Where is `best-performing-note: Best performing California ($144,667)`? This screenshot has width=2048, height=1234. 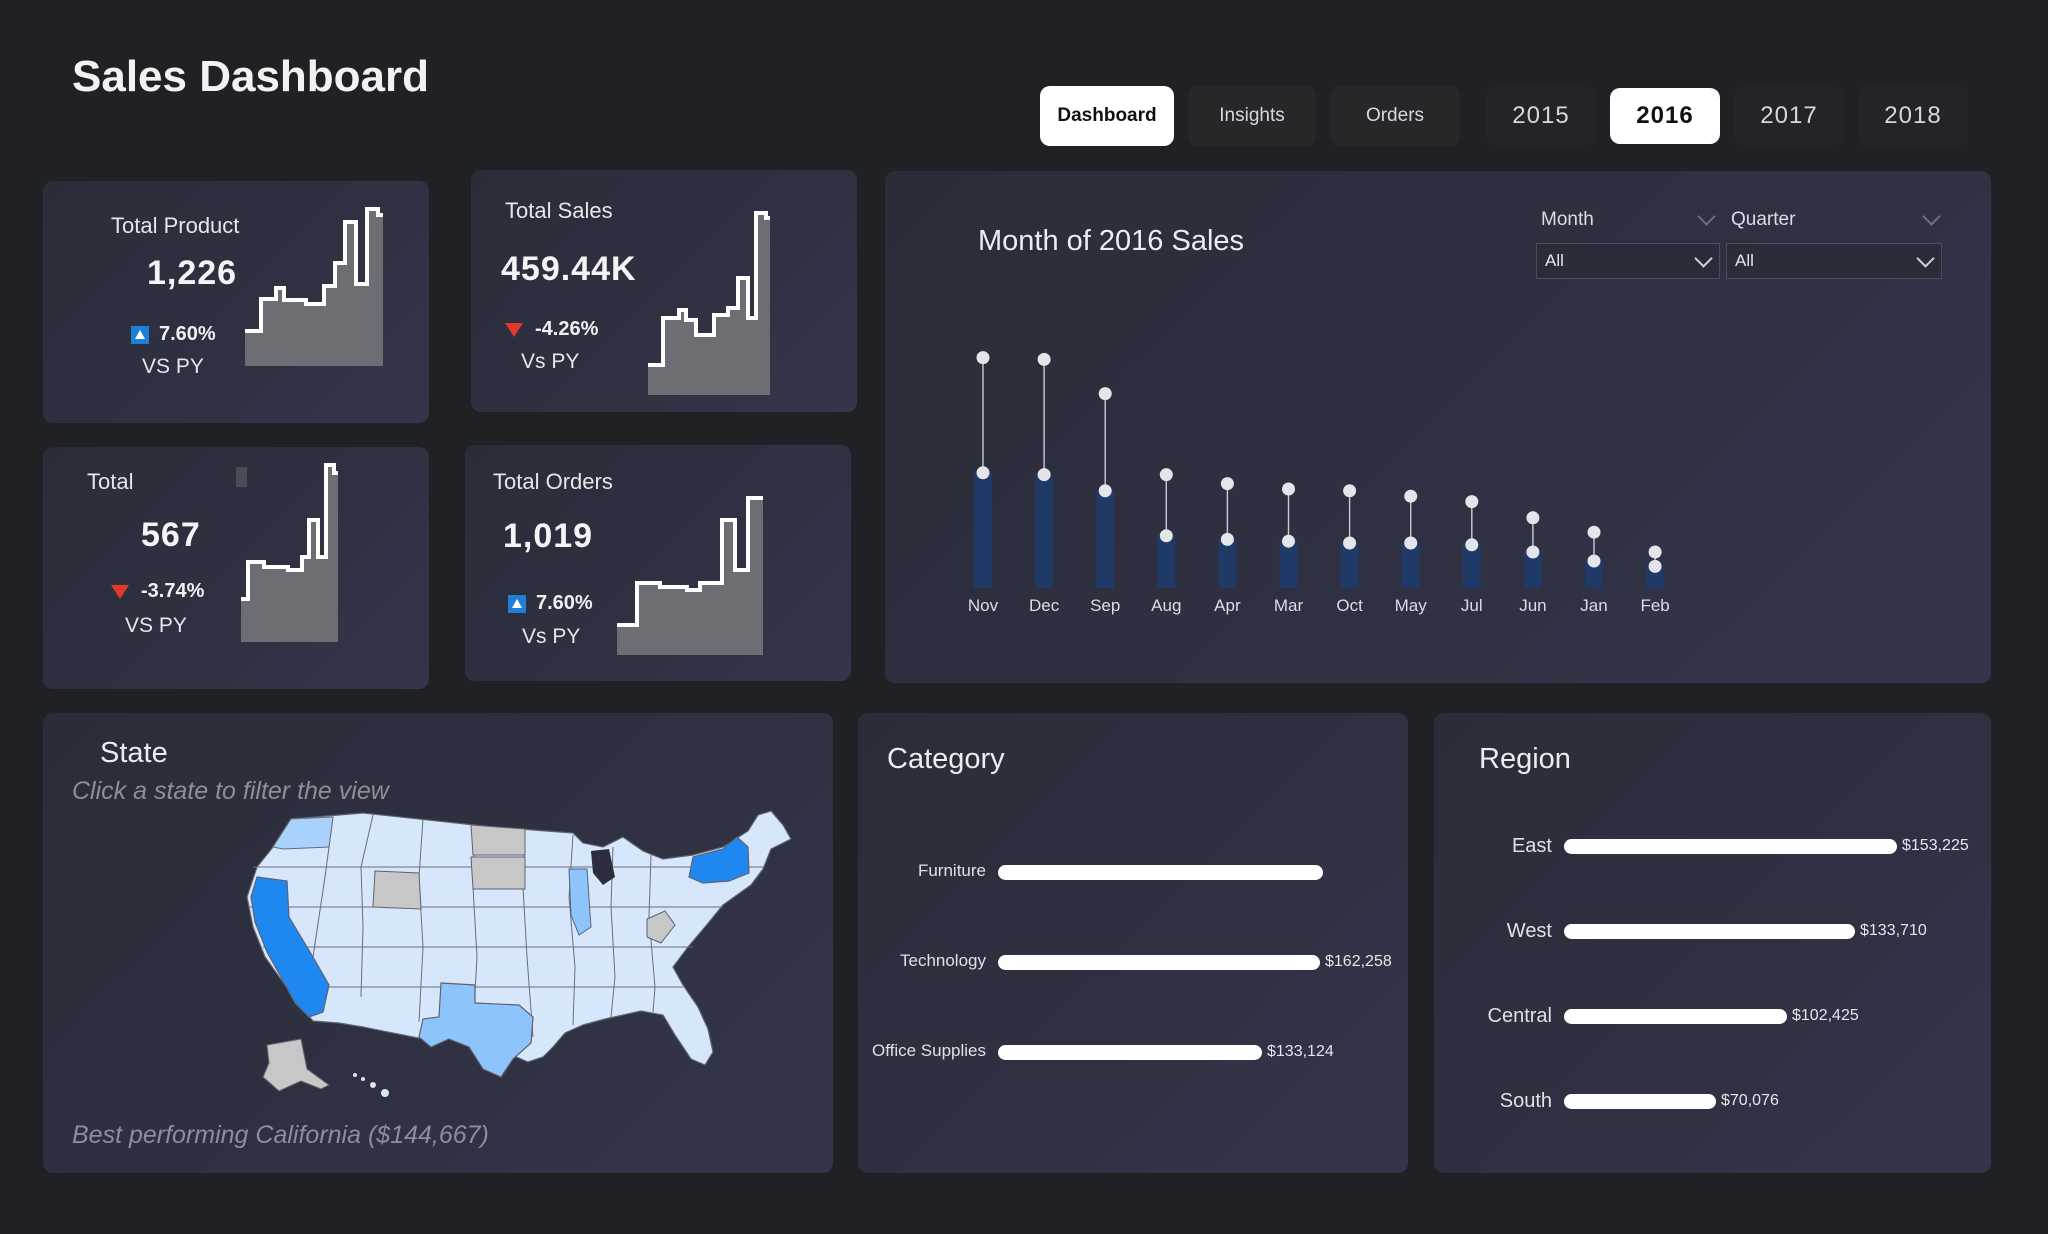 best-performing-note: Best performing California ($144,667) is located at coordinates (280, 1135).